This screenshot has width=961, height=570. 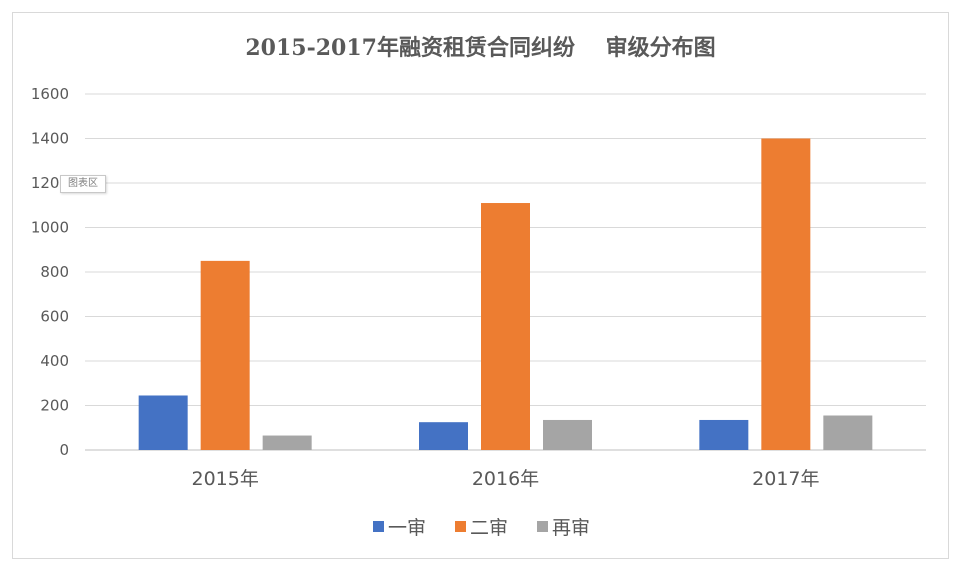 I want to click on y-tick-label: 800, so click(x=54, y=272).